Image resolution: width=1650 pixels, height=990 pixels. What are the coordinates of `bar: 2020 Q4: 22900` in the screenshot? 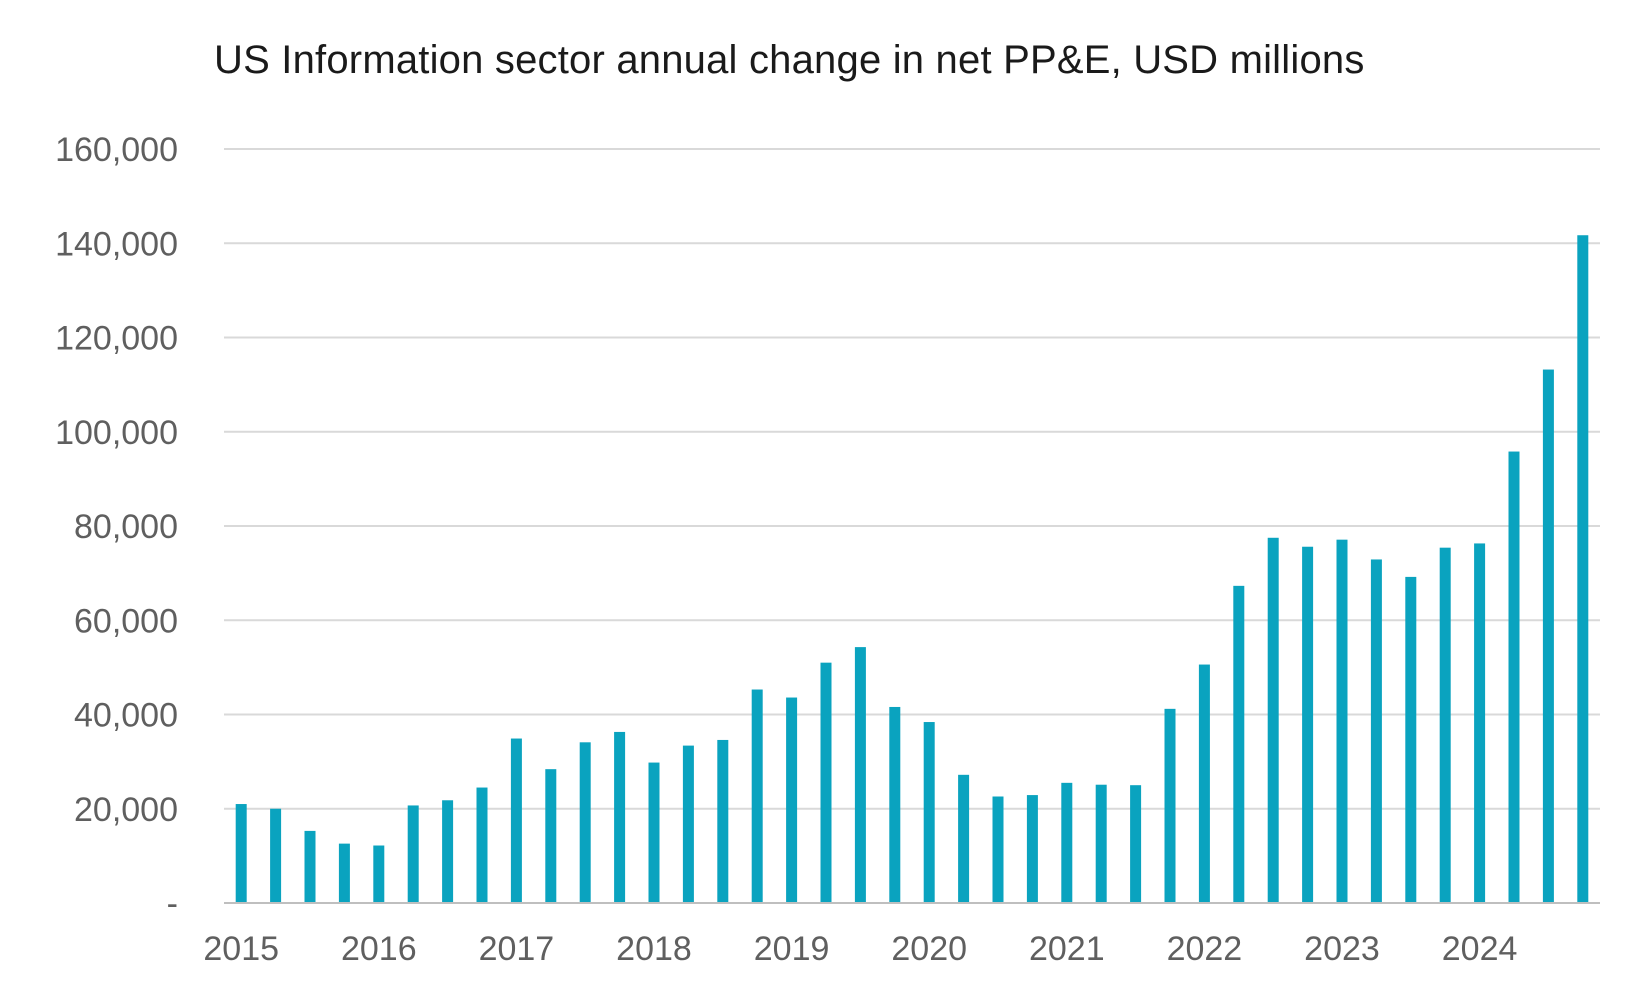 It's located at (1032, 849).